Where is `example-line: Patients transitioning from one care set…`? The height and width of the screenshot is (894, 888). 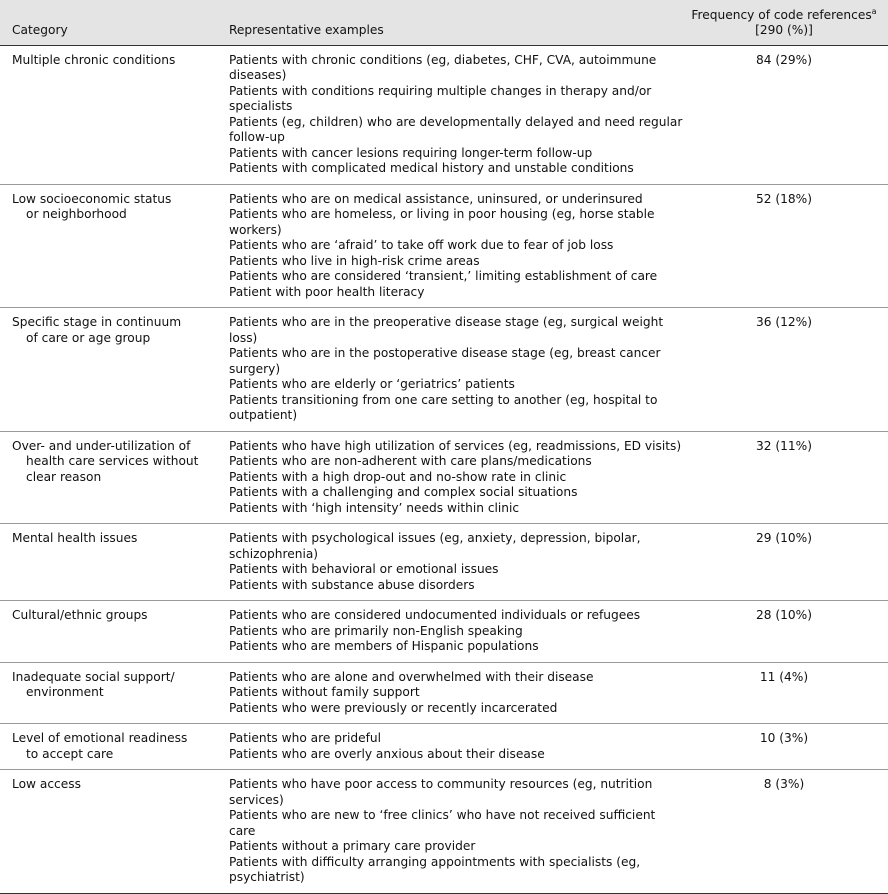
example-line: Patients transitioning from one care set… is located at coordinates (443, 407).